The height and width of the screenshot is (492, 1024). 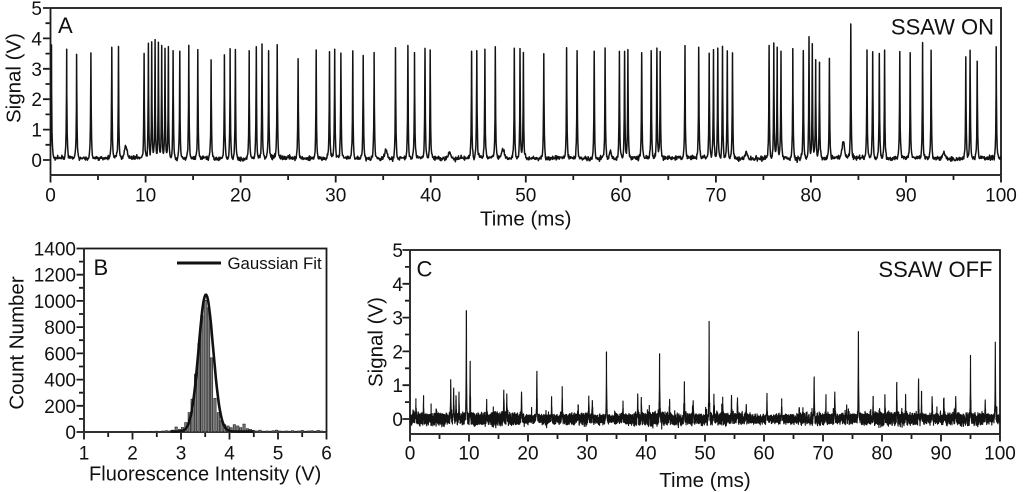 I want to click on svg-text: 400, so click(x=60, y=381).